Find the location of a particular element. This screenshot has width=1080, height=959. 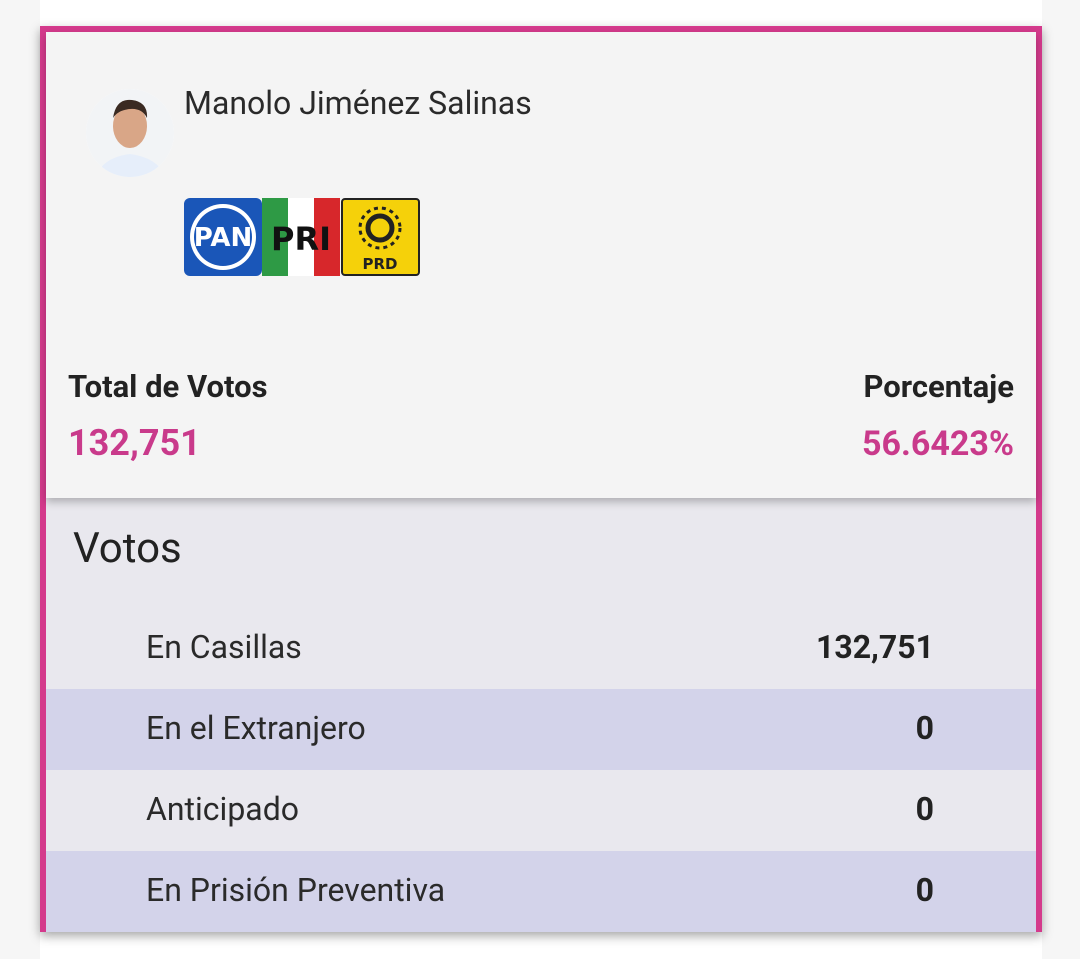

votes-row: En Prisión Preventiva 0 is located at coordinates (541, 891).